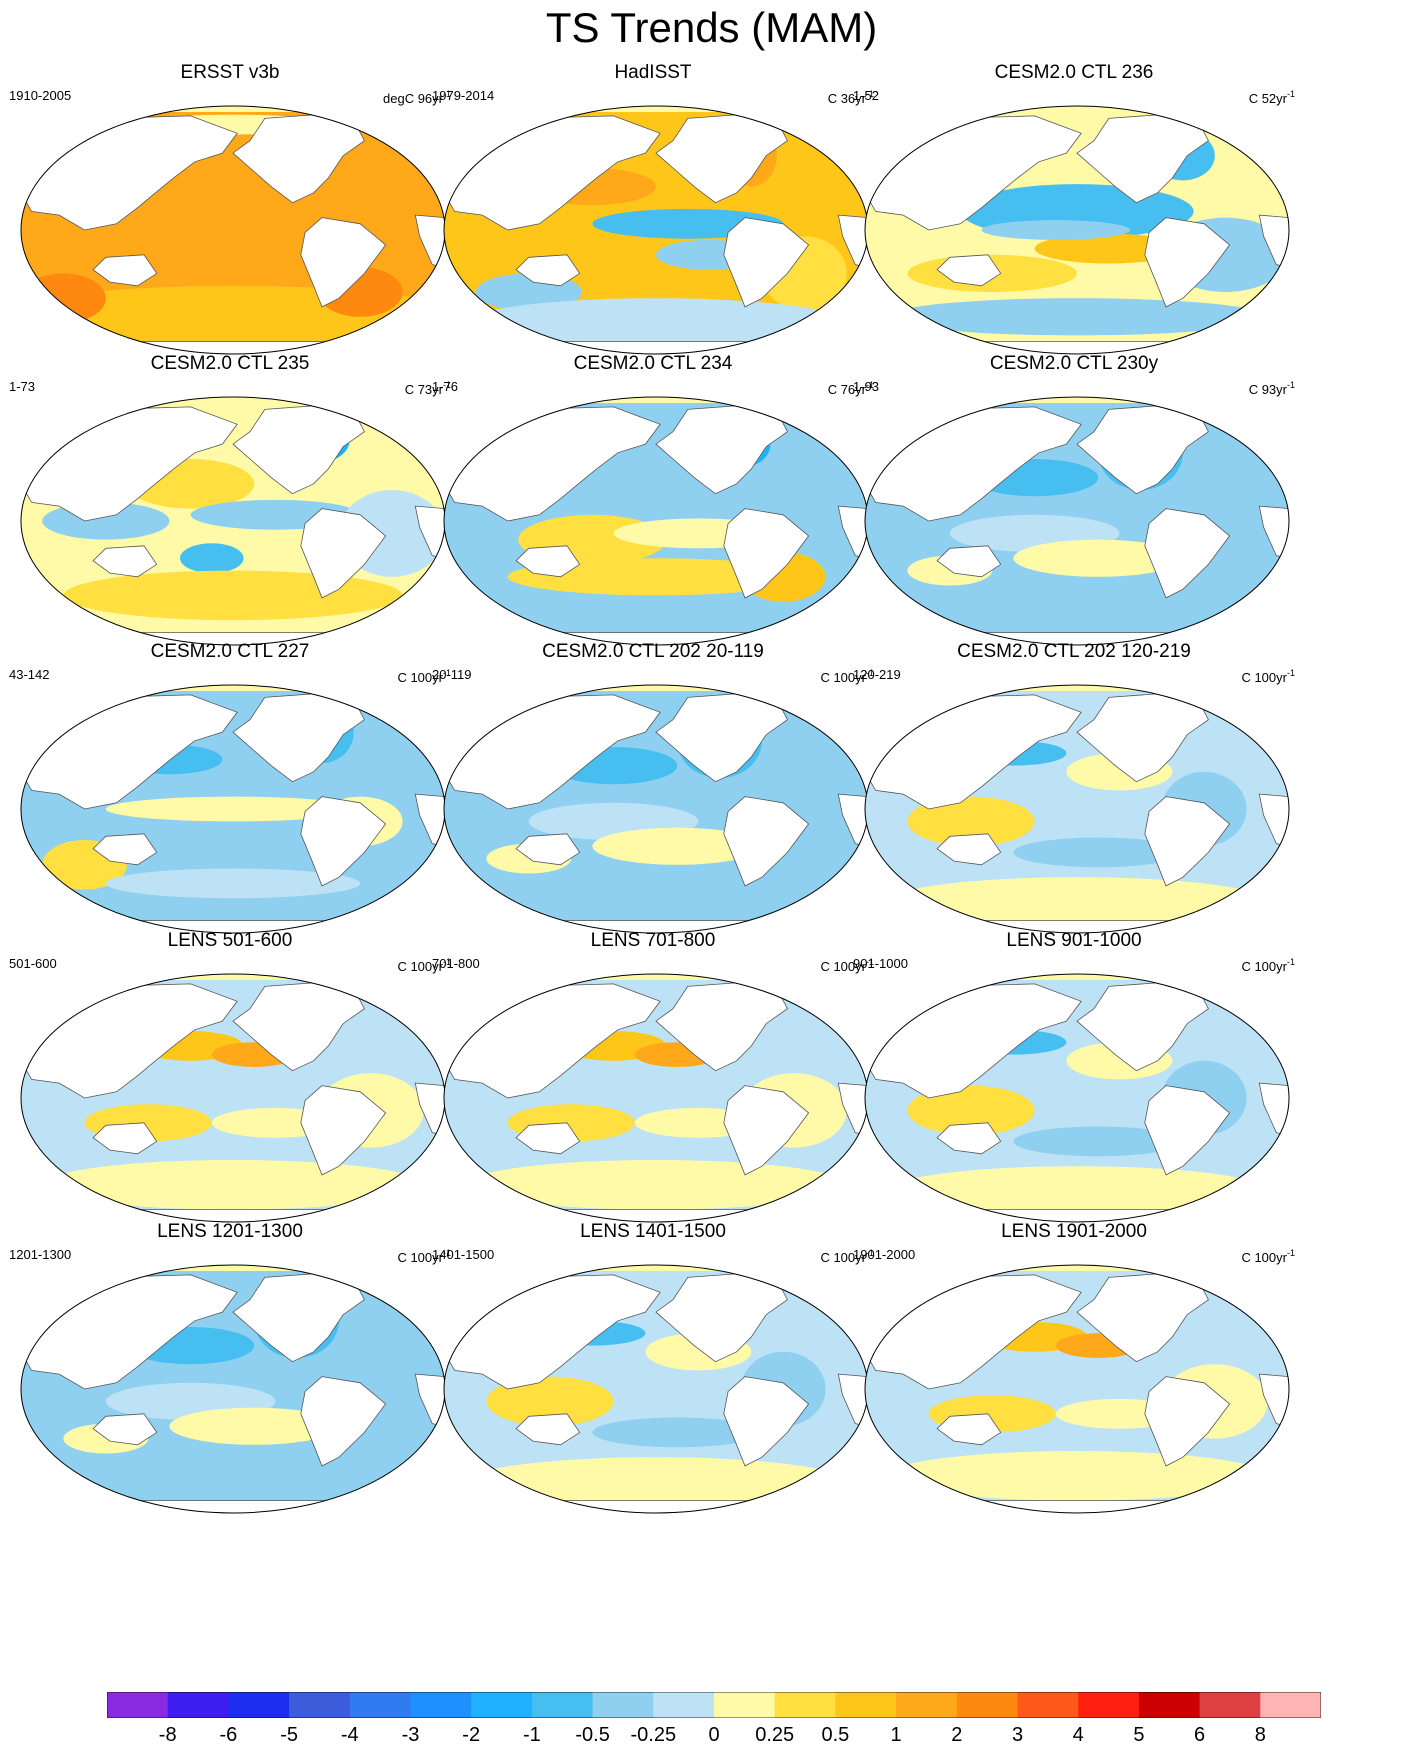 The image size is (1423, 1755). I want to click on panel-units-text: C 52yr, so click(1267, 98).